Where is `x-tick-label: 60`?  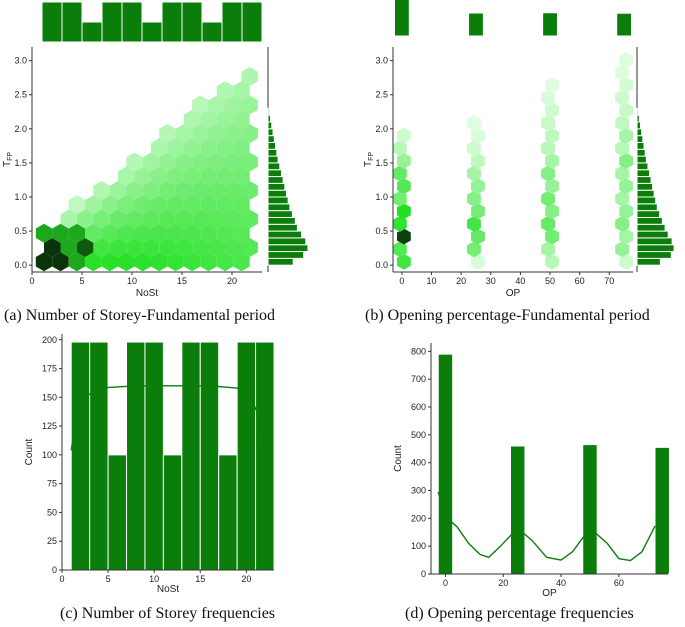 x-tick-label: 60 is located at coordinates (619, 583).